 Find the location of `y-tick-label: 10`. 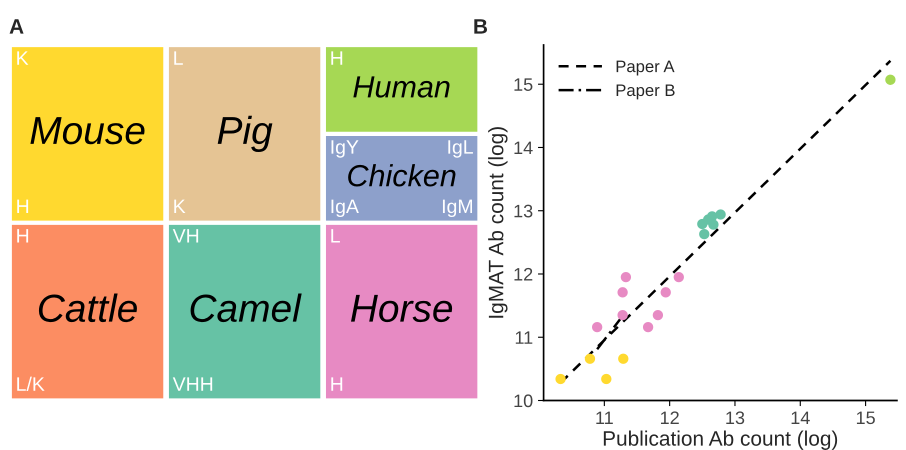

y-tick-label: 10 is located at coordinates (523, 401).